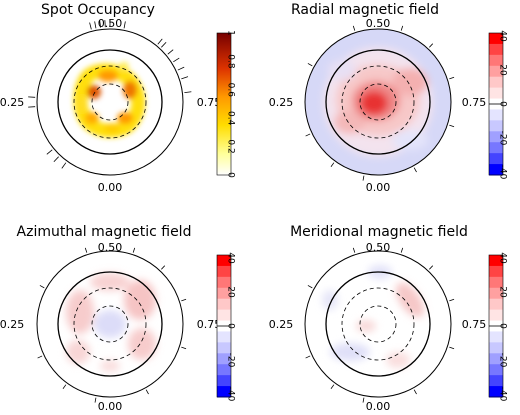  Describe the element at coordinates (502, 360) in the screenshot. I see `colorbar-tick-label: -20` at that location.